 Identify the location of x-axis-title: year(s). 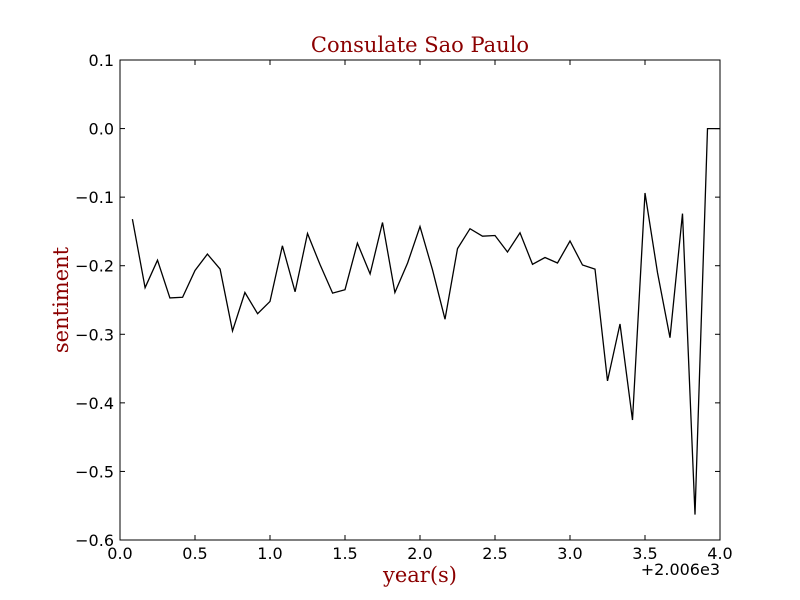
(419, 575).